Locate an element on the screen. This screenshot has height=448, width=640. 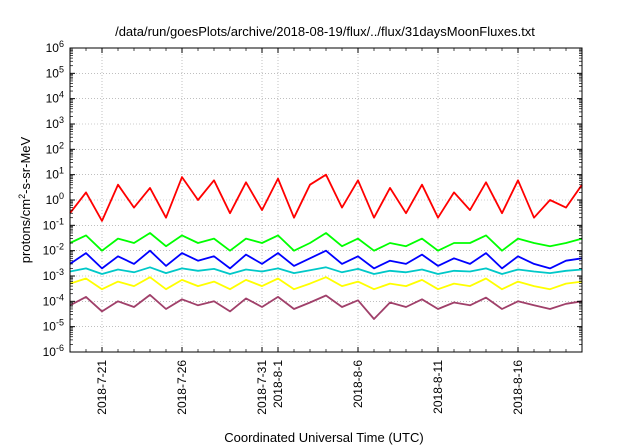
x-tick-label: 2018-8-16 is located at coordinates (518, 387).